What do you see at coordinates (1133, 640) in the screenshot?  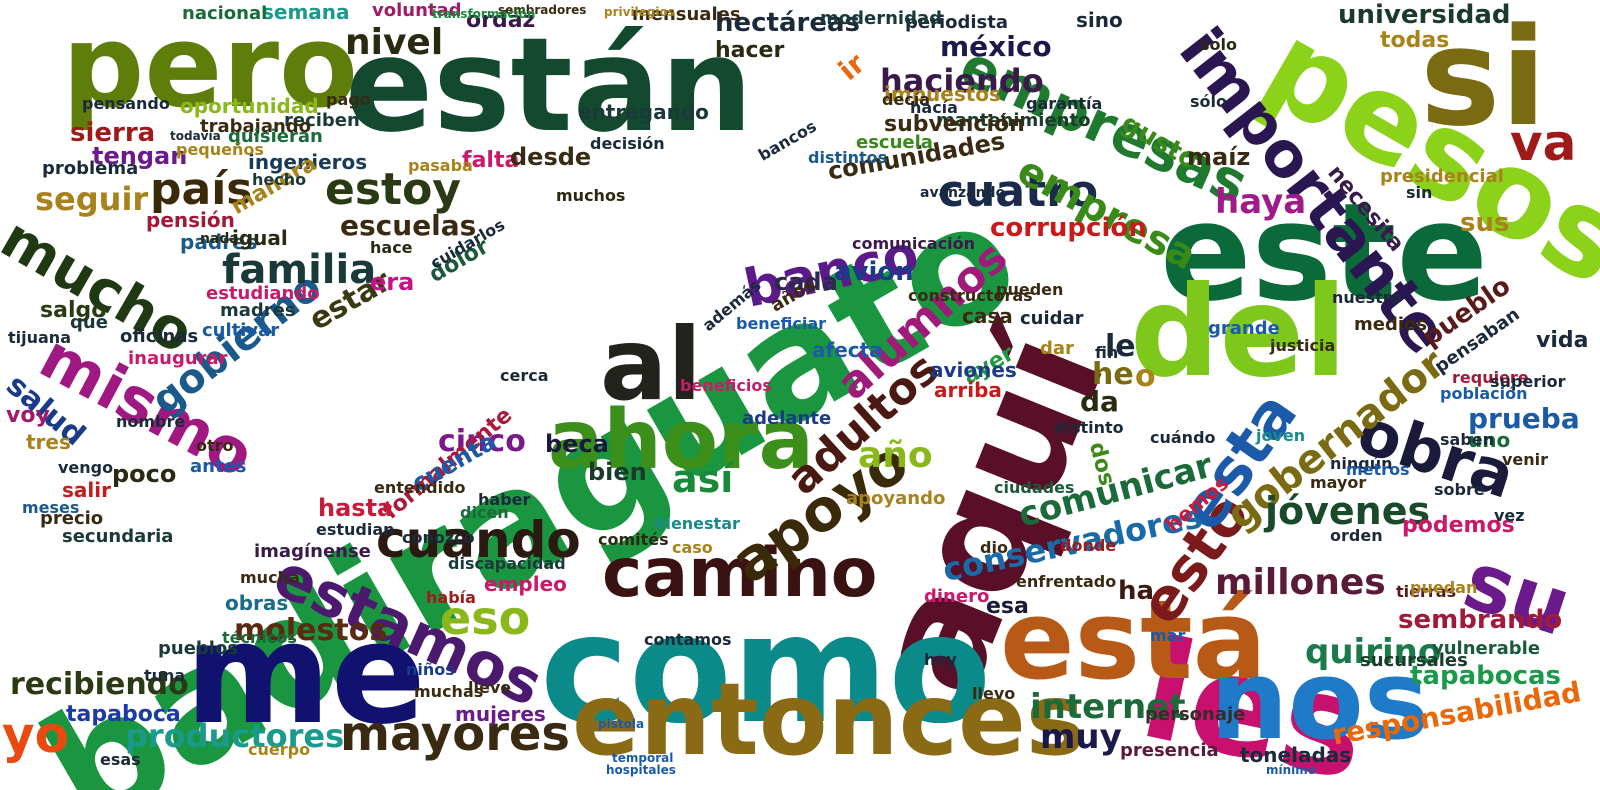 I see `word: está` at bounding box center [1133, 640].